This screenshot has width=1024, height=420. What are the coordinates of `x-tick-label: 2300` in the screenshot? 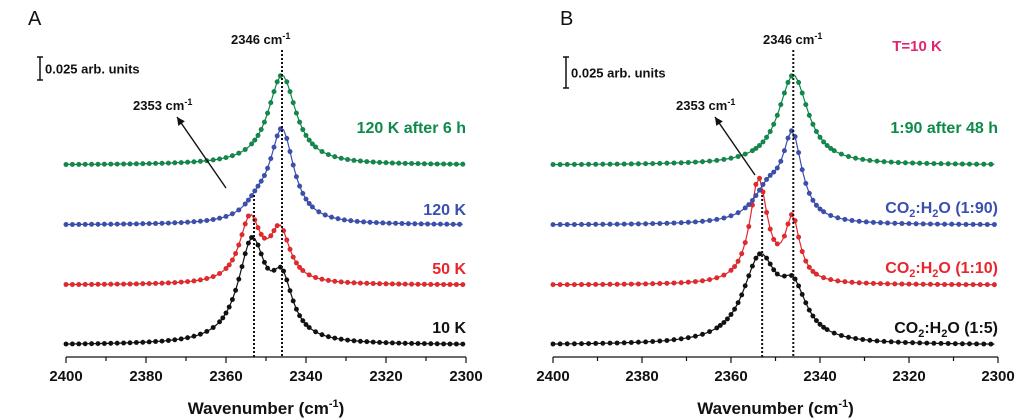 It's located at (997, 376).